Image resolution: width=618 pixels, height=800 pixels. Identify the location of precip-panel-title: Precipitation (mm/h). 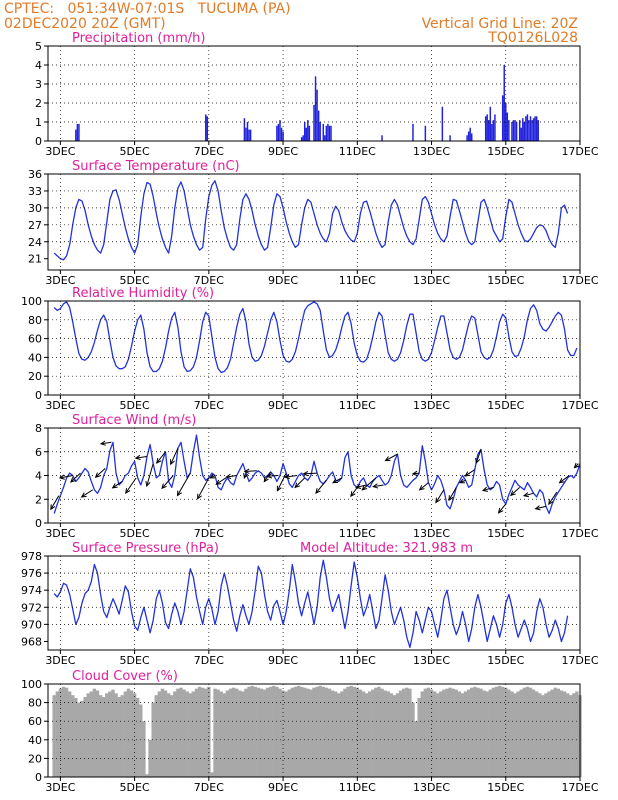
(138, 38).